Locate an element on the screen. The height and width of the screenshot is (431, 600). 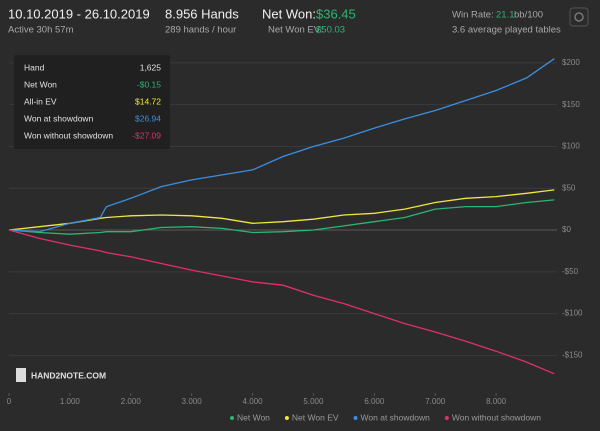
legend-label: Net Won is located at coordinates (253, 417).